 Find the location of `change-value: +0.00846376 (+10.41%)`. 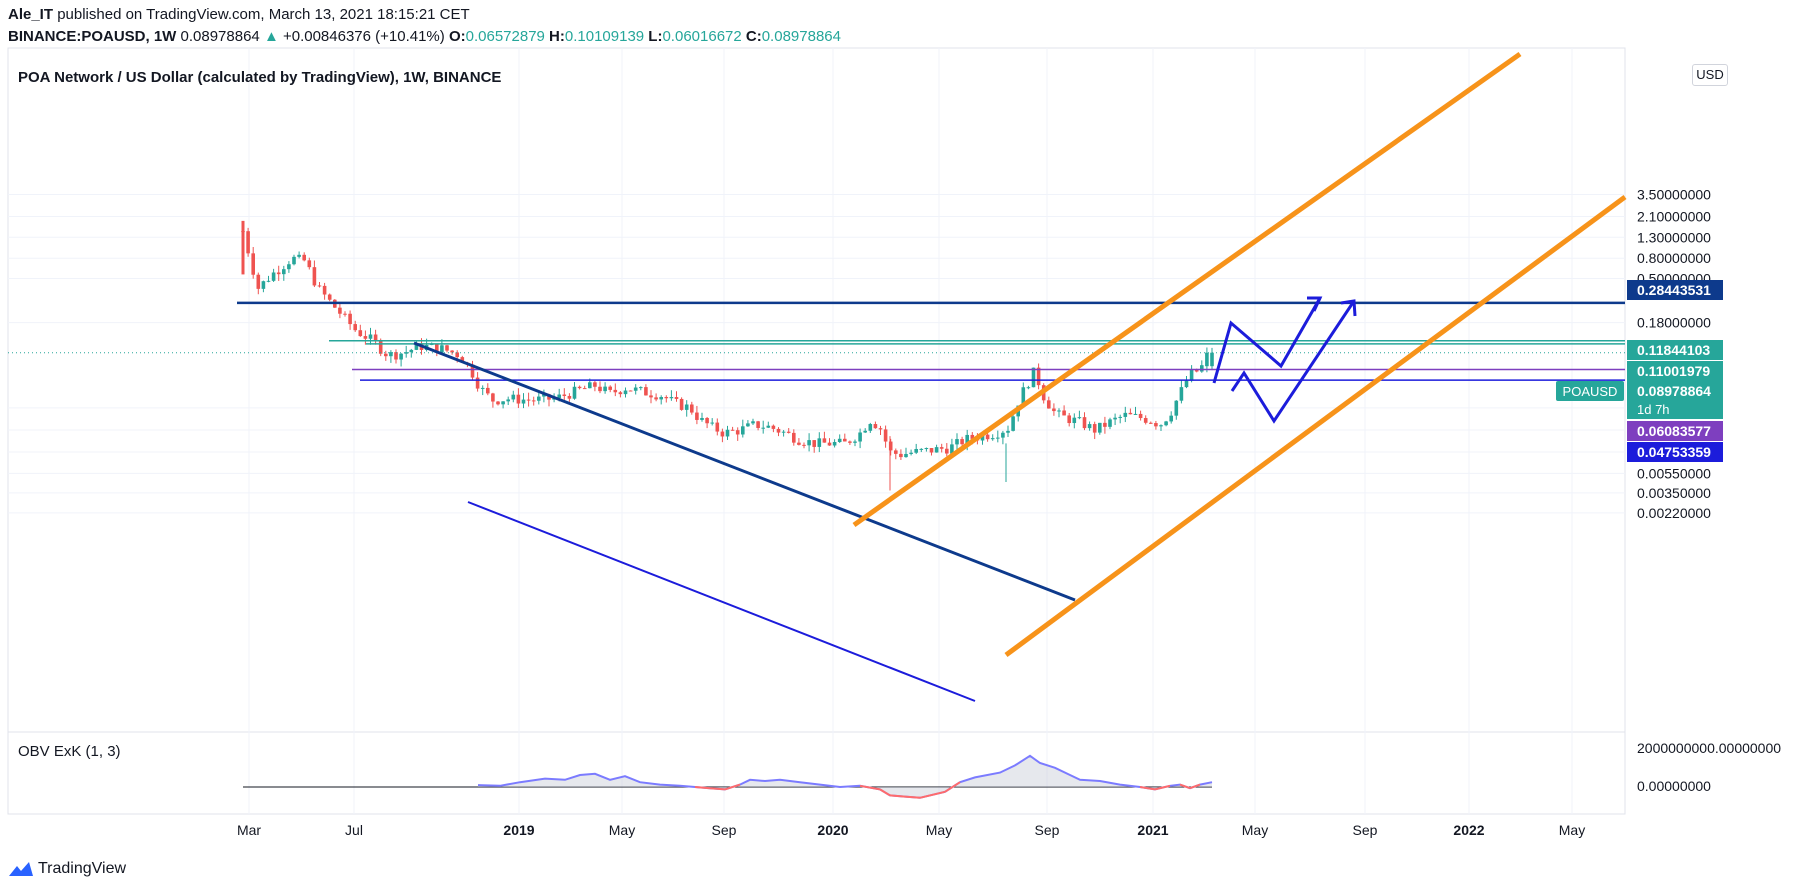

change-value: +0.00846376 (+10.41%) is located at coordinates (363, 36).